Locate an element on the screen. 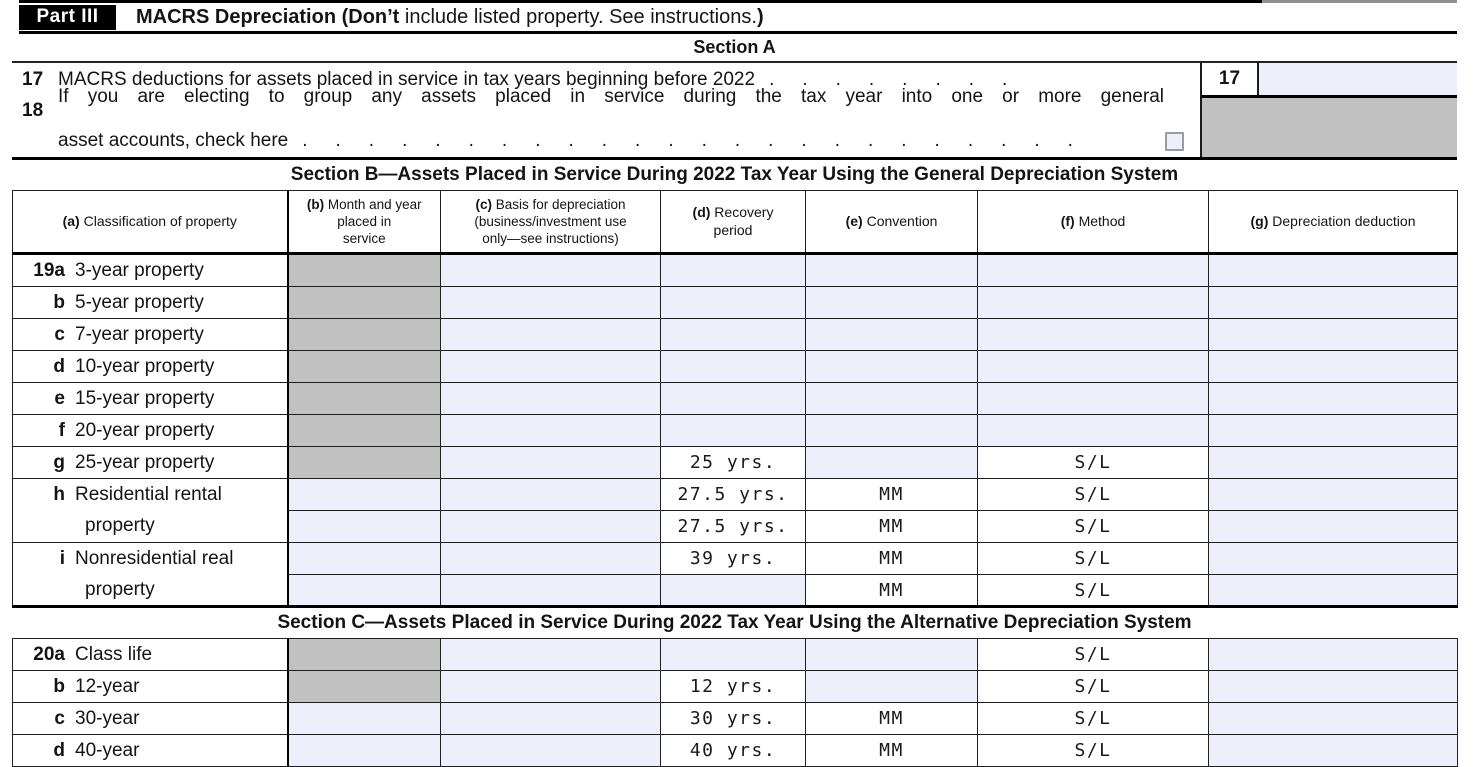  line-18-number: 18 is located at coordinates (33, 110).